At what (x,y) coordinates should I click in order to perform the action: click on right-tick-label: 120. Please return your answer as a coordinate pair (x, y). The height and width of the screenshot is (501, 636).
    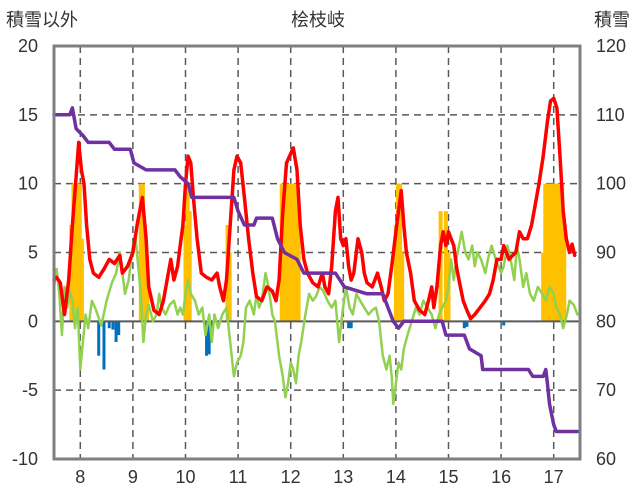
    Looking at the image, I should click on (611, 46).